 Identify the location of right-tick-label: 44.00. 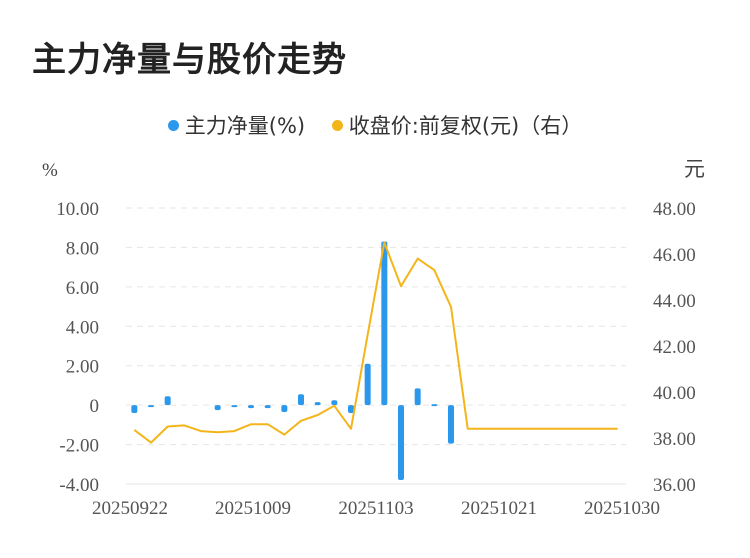
(674, 301).